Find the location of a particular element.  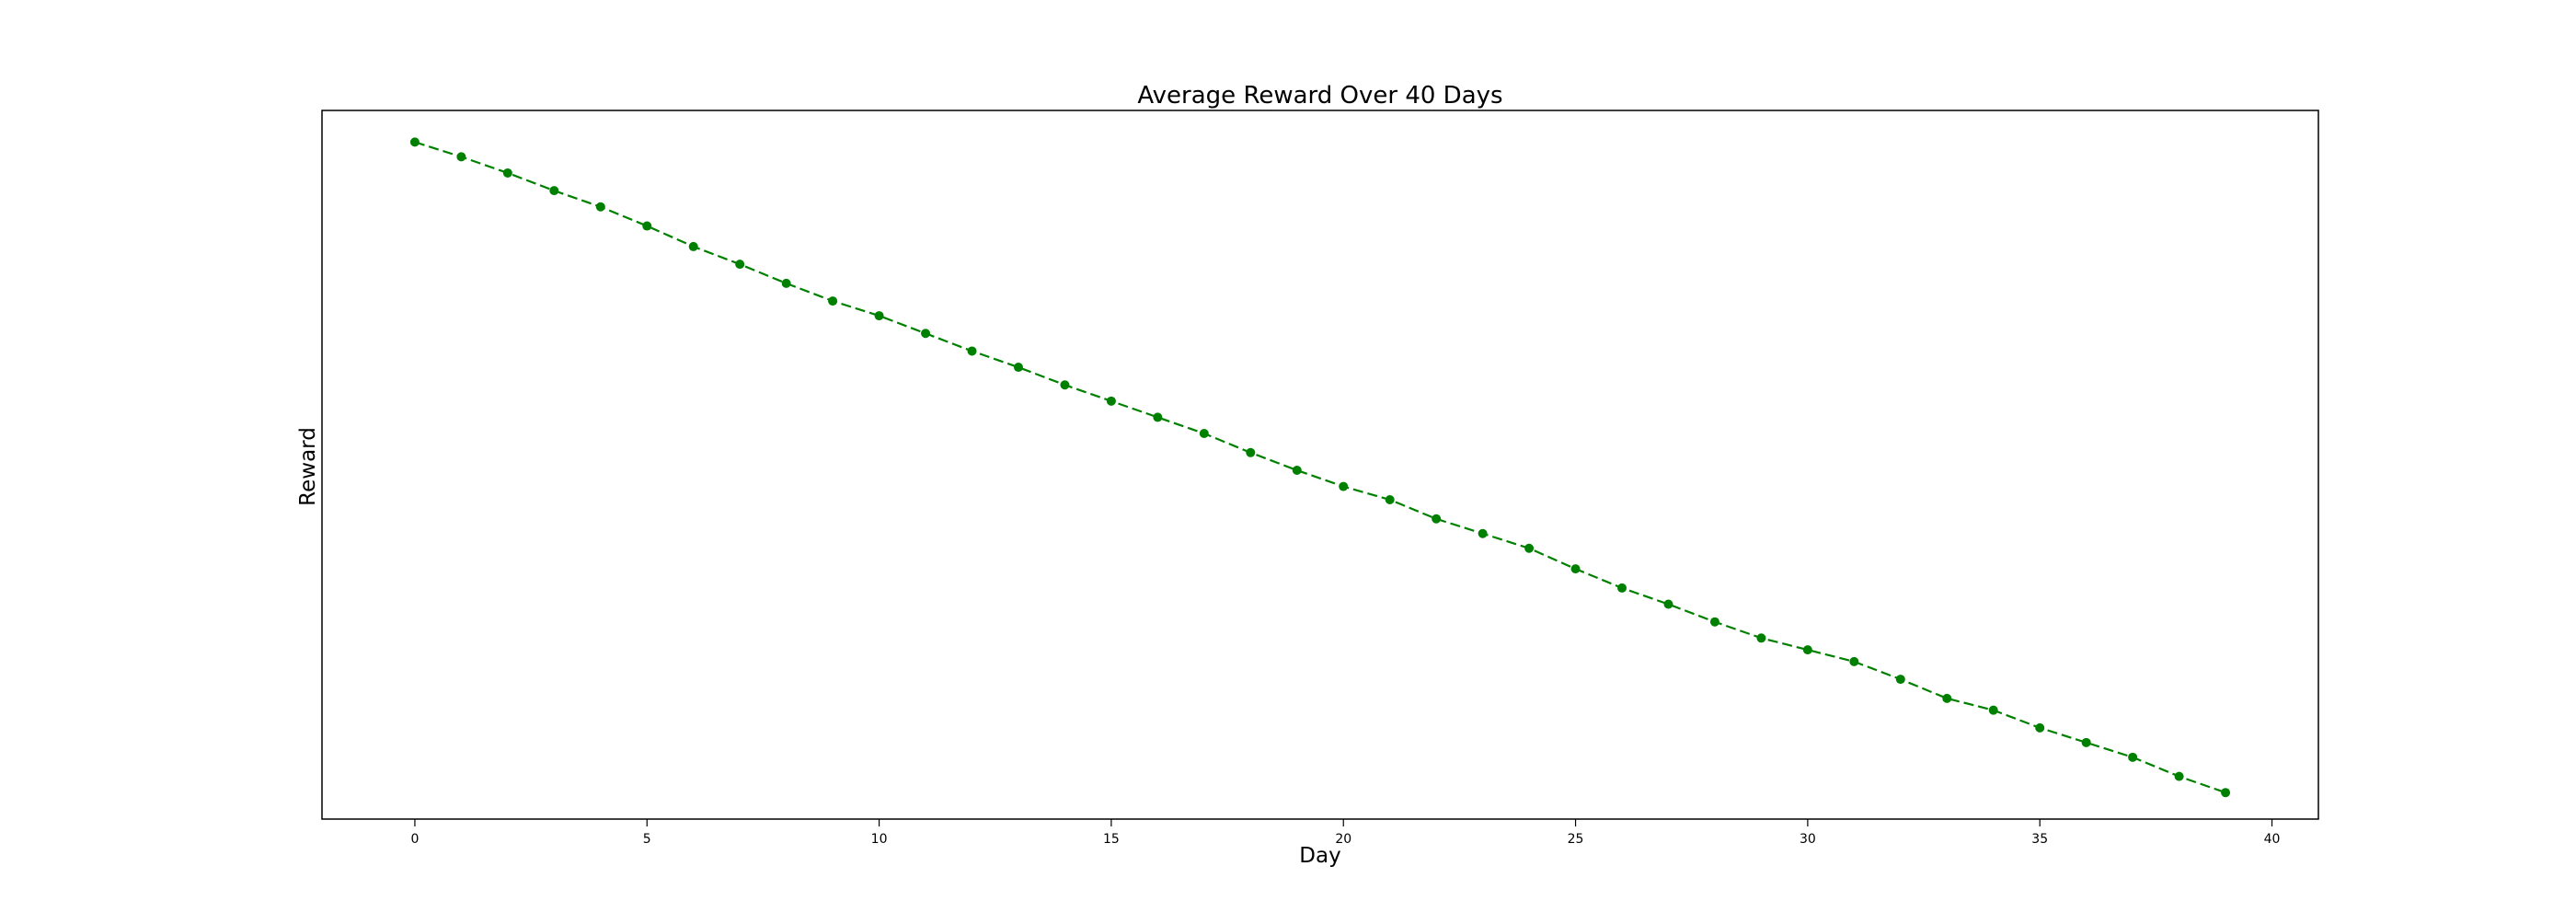

x-tick-label: 15 is located at coordinates (1111, 839).